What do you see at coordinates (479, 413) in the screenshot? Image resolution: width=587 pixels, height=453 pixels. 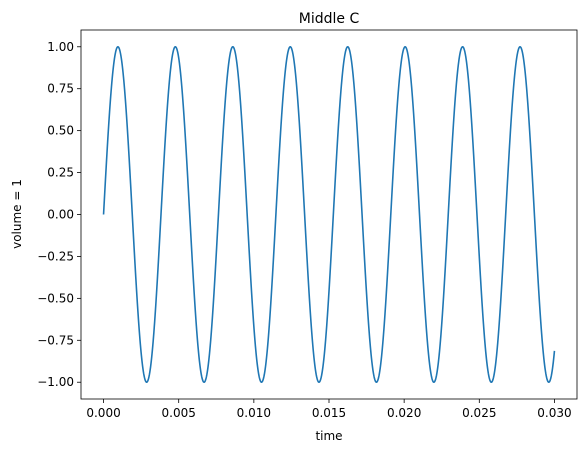 I see `x-tick-label: 0.025` at bounding box center [479, 413].